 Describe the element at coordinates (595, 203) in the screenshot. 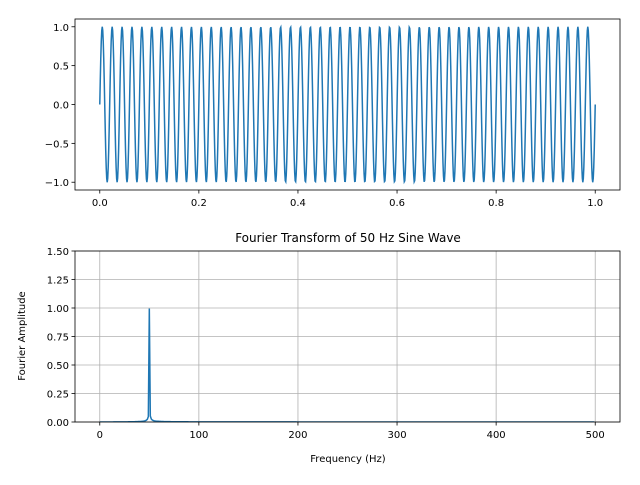

I see `top-xtick-label: 1.0` at that location.